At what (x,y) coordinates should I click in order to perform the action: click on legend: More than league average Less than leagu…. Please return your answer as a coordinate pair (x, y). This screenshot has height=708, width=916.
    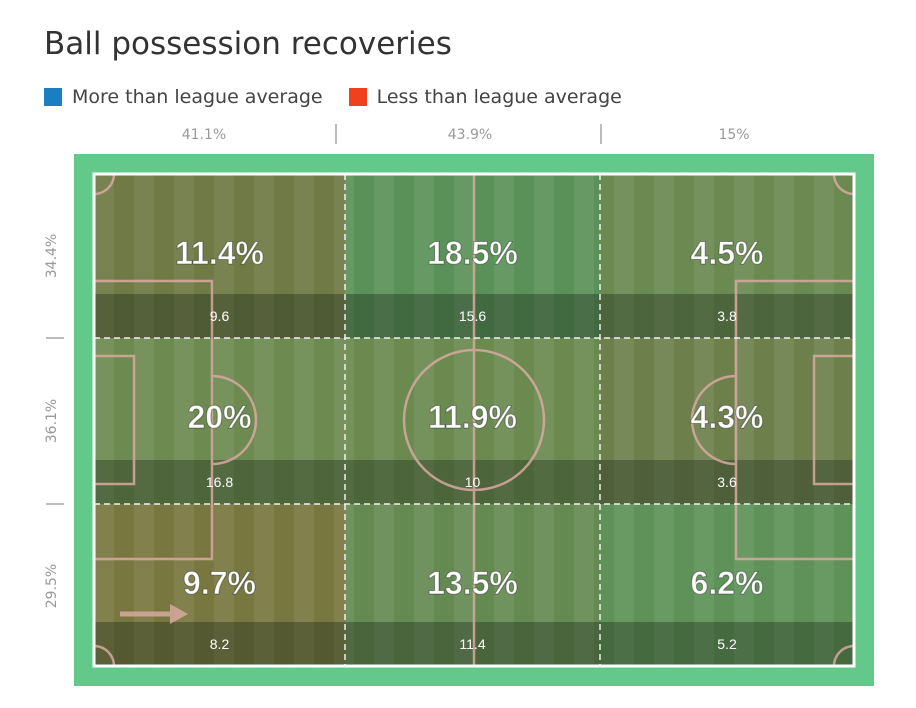
    Looking at the image, I should click on (346, 97).